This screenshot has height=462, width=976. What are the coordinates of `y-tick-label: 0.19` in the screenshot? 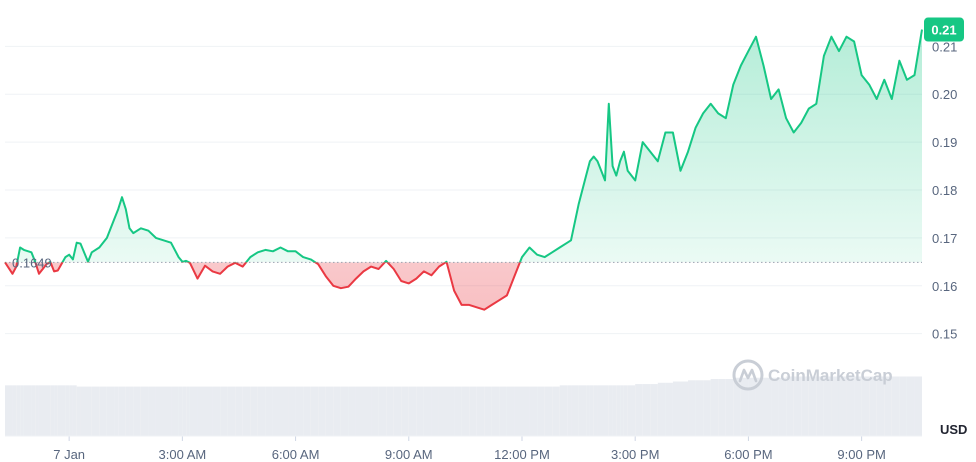 It's located at (944, 142).